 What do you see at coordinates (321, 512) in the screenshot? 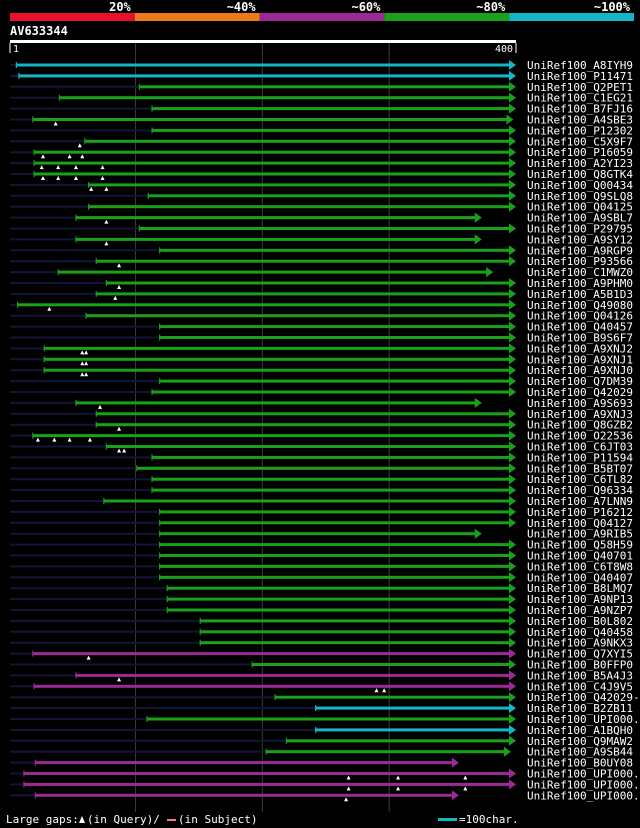
I see `hit-row: UniRef100_P16212` at bounding box center [321, 512].